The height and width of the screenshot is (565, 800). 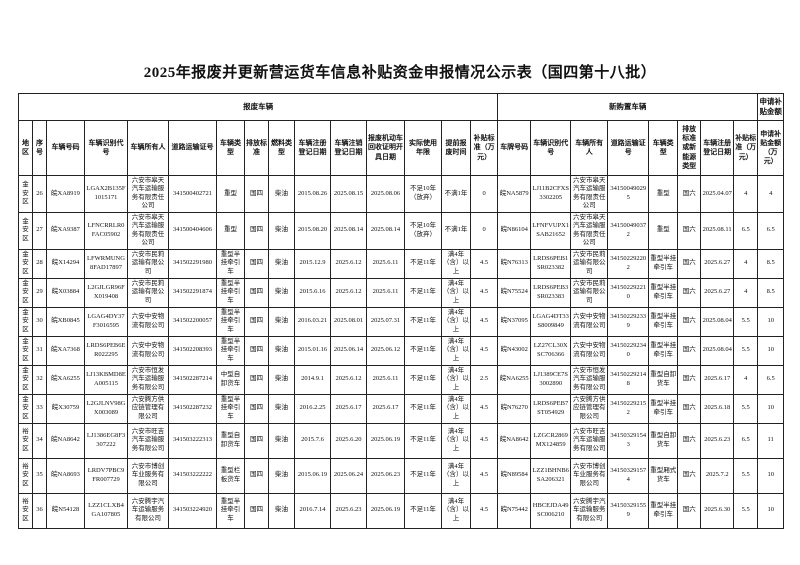 I want to click on table-cell: 2015.12.9, so click(x=312, y=263).